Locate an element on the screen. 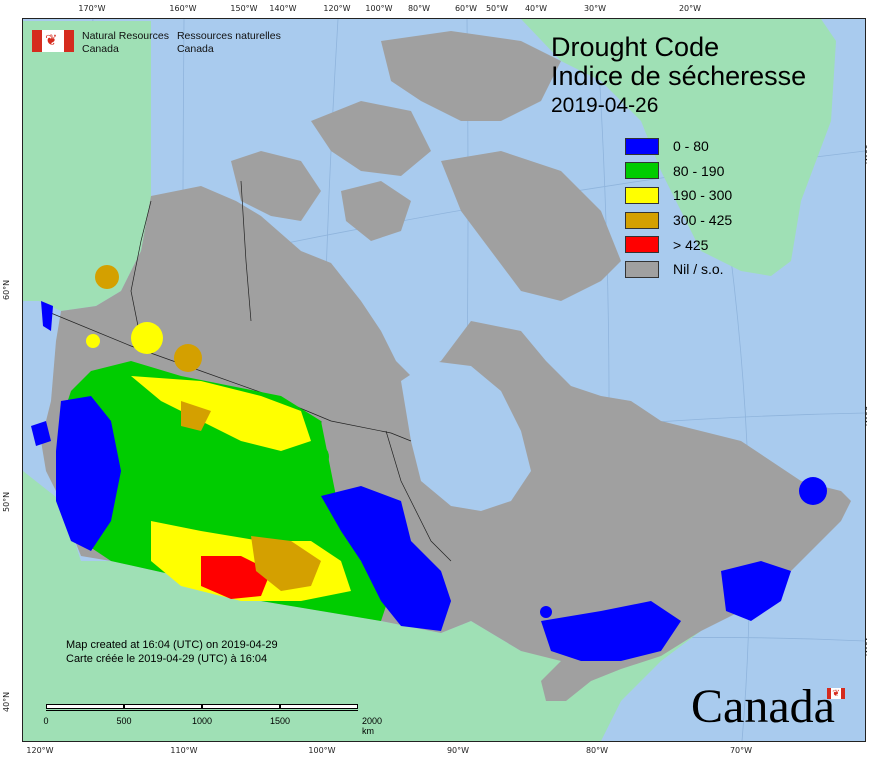 This screenshot has width=880, height=760. wordmark-text: Canada is located at coordinates (763, 706).